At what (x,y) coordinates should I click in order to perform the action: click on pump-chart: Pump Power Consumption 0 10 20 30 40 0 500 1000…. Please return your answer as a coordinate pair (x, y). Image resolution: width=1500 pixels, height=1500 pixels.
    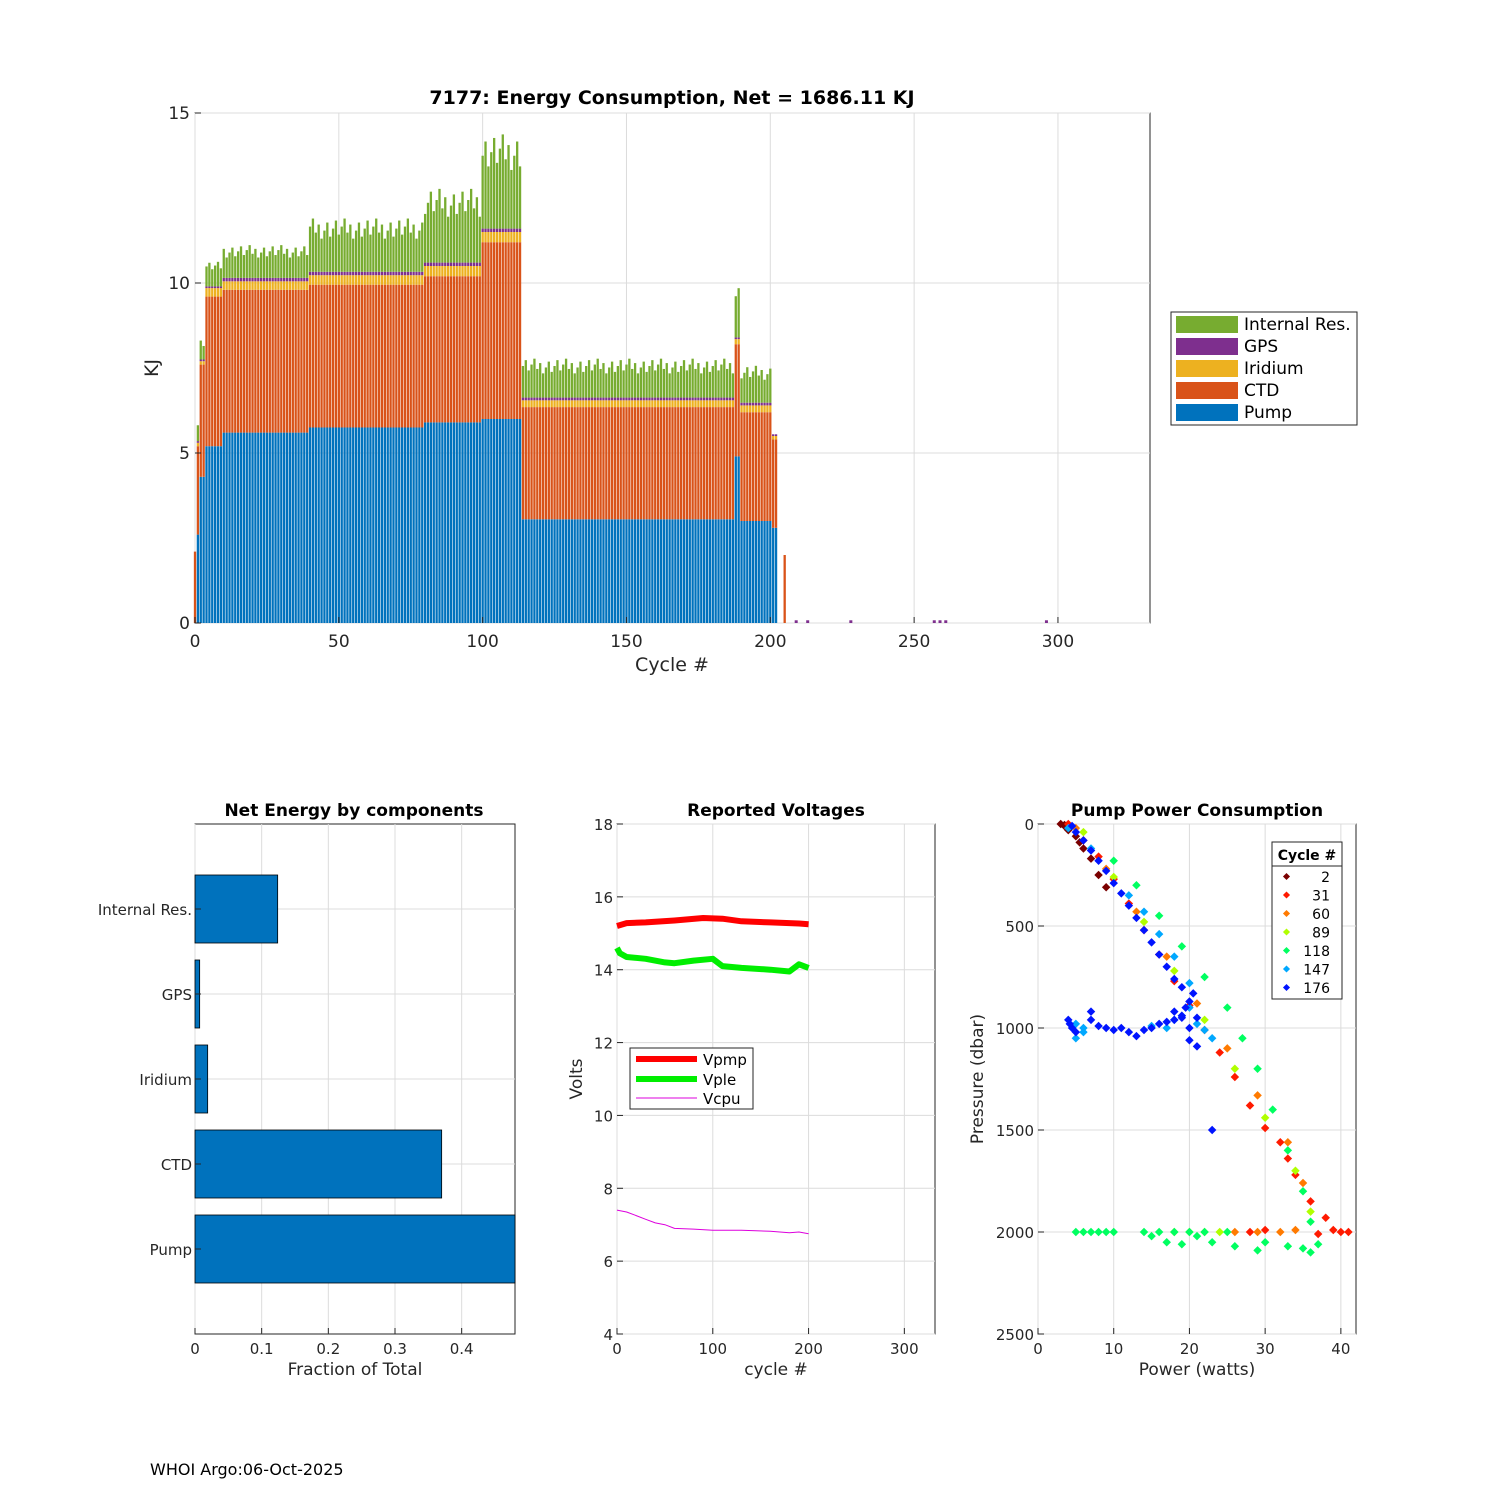
    Looking at the image, I should click on (1162, 1090).